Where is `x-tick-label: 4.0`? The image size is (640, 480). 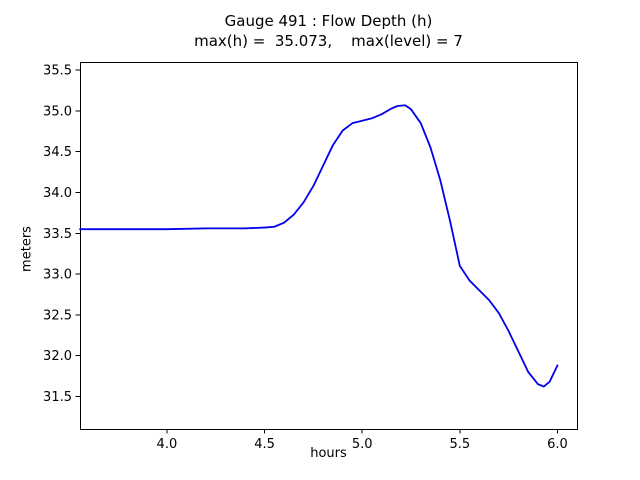 x-tick-label: 4.0 is located at coordinates (167, 444).